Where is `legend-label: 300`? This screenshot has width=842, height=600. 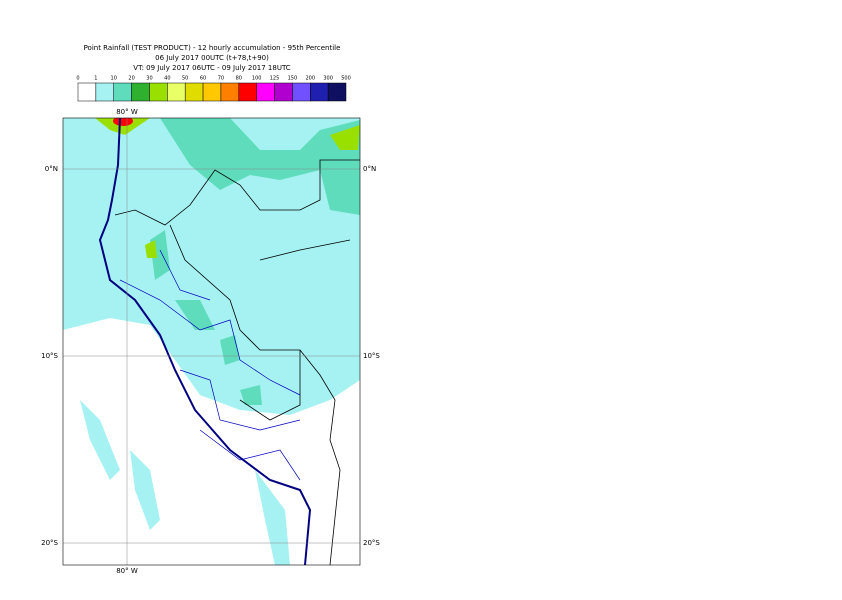 legend-label: 300 is located at coordinates (328, 79).